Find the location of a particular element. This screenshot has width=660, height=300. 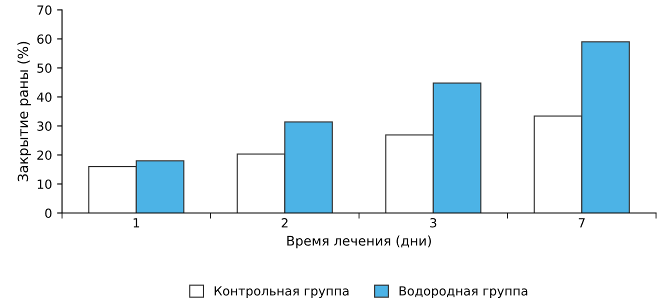

y-tick-label: 70 is located at coordinates (44, 10).